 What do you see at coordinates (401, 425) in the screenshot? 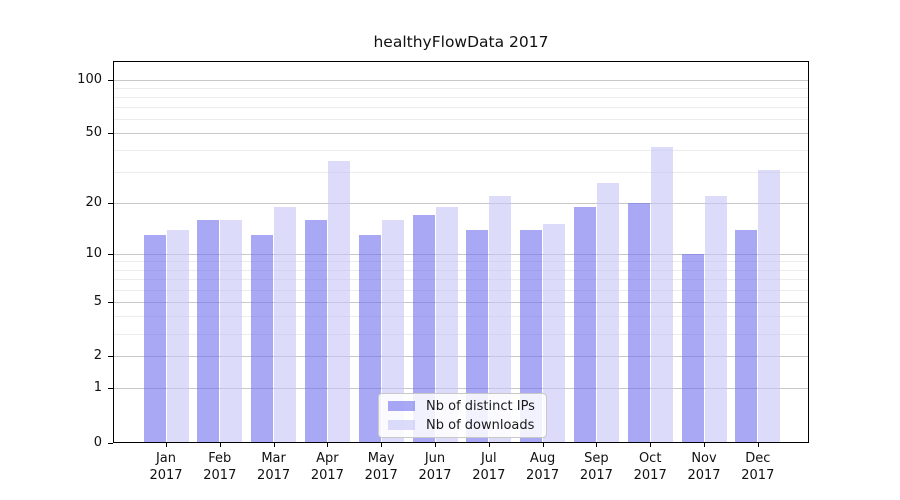
I see `legend-swatch-downloads` at bounding box center [401, 425].